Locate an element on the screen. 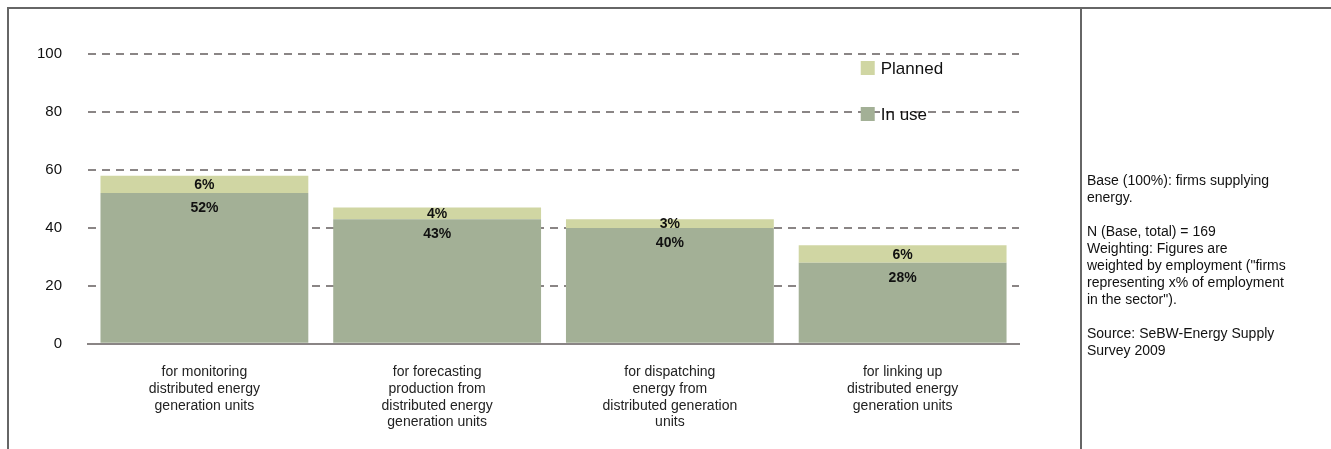 The height and width of the screenshot is (449, 1331). text: Base (100%): firms supplying energy. is located at coordinates (1179, 189).